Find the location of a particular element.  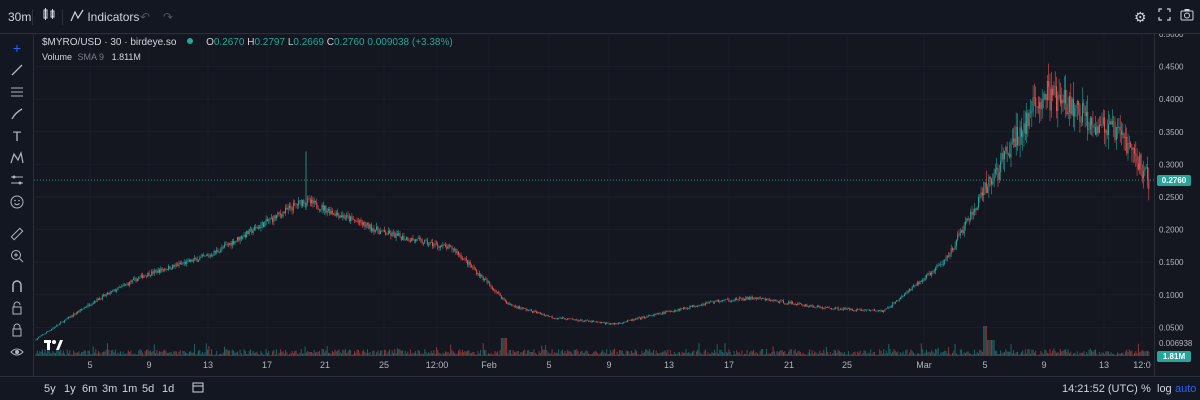

trend-line-icon is located at coordinates (17, 70).